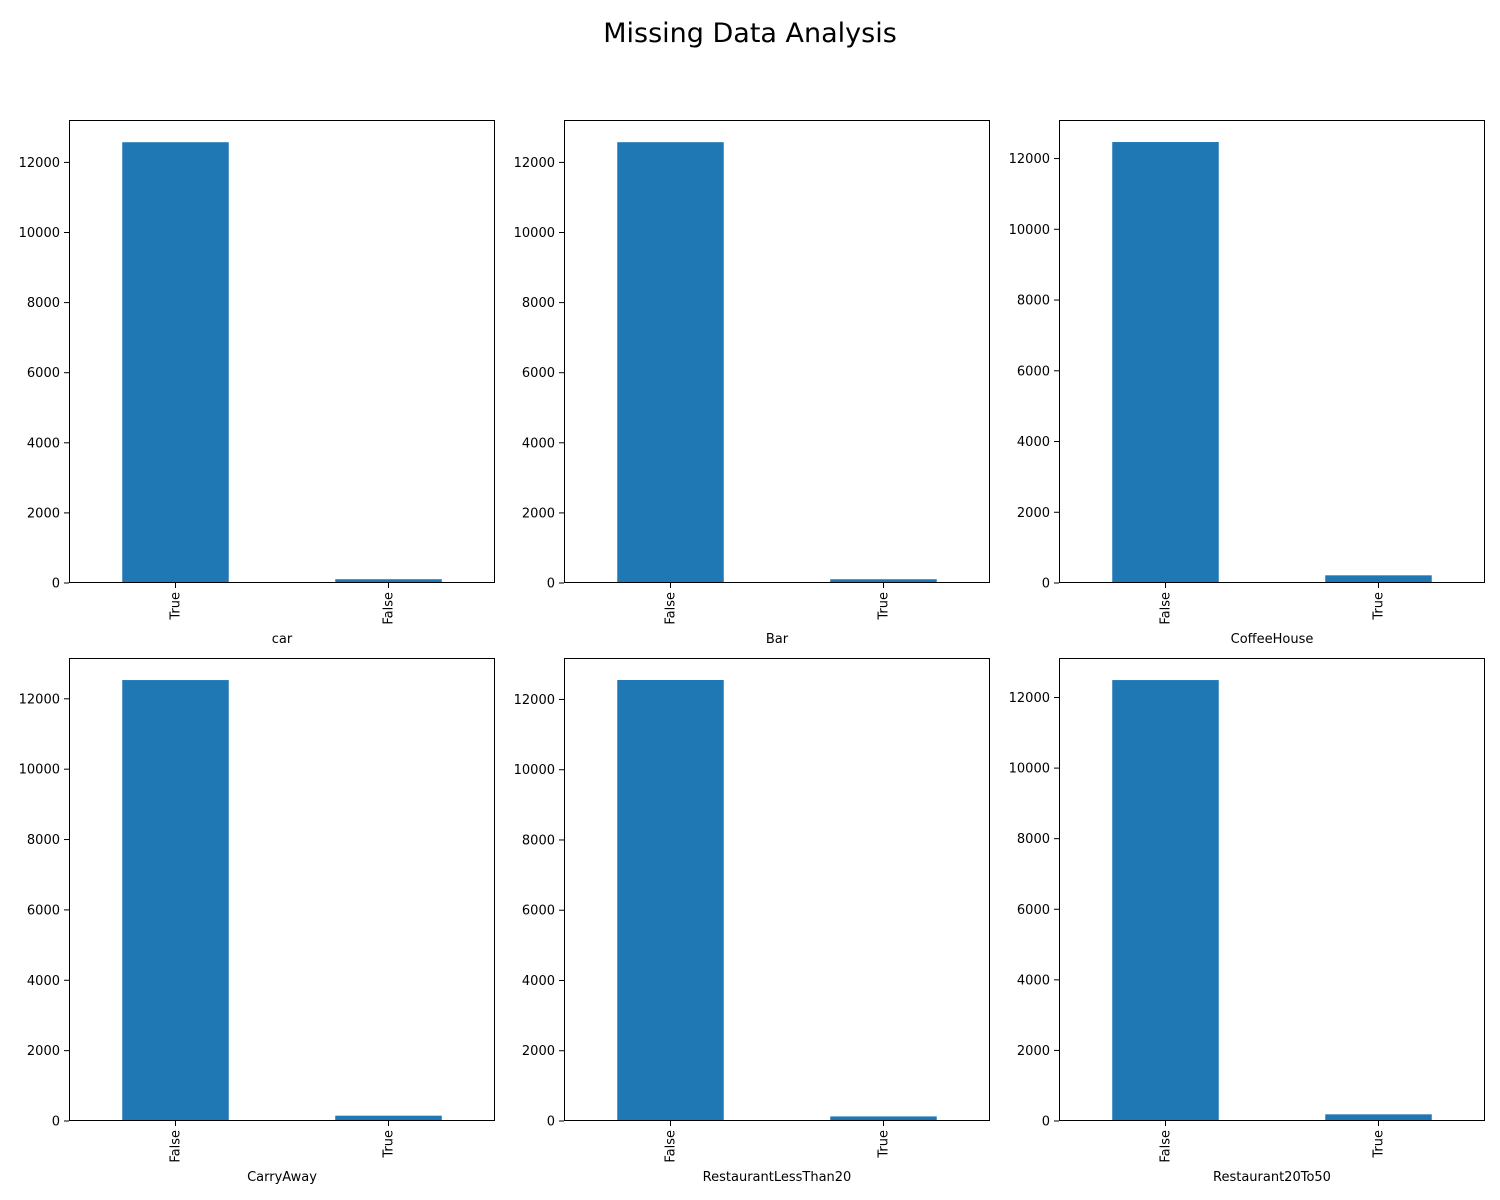 The image size is (1500, 1200). What do you see at coordinates (1272, 1177) in the screenshot?
I see `x-axis-label: Restaurant20To50` at bounding box center [1272, 1177].